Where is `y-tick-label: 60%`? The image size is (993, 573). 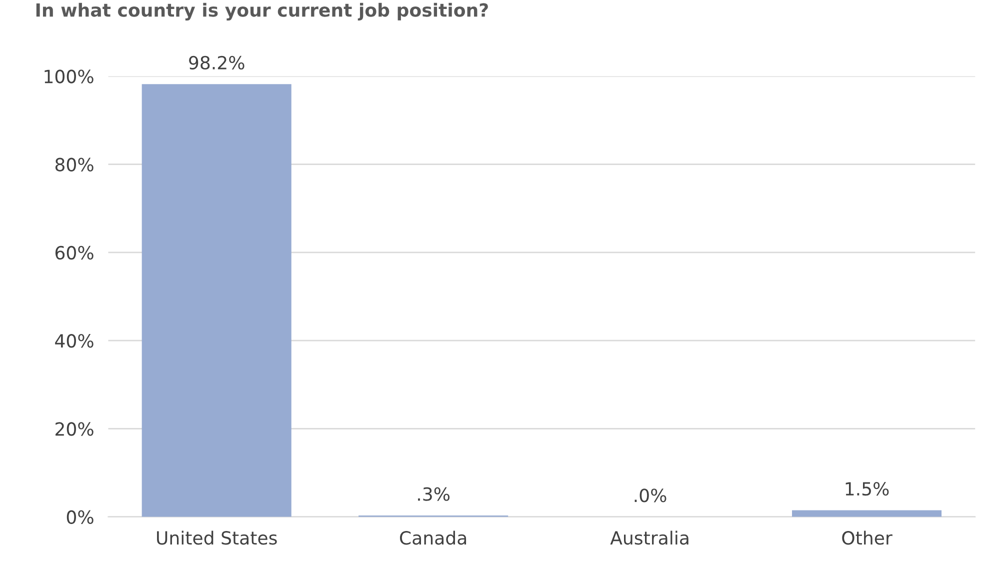
y-tick-label: 60% is located at coordinates (74, 253).